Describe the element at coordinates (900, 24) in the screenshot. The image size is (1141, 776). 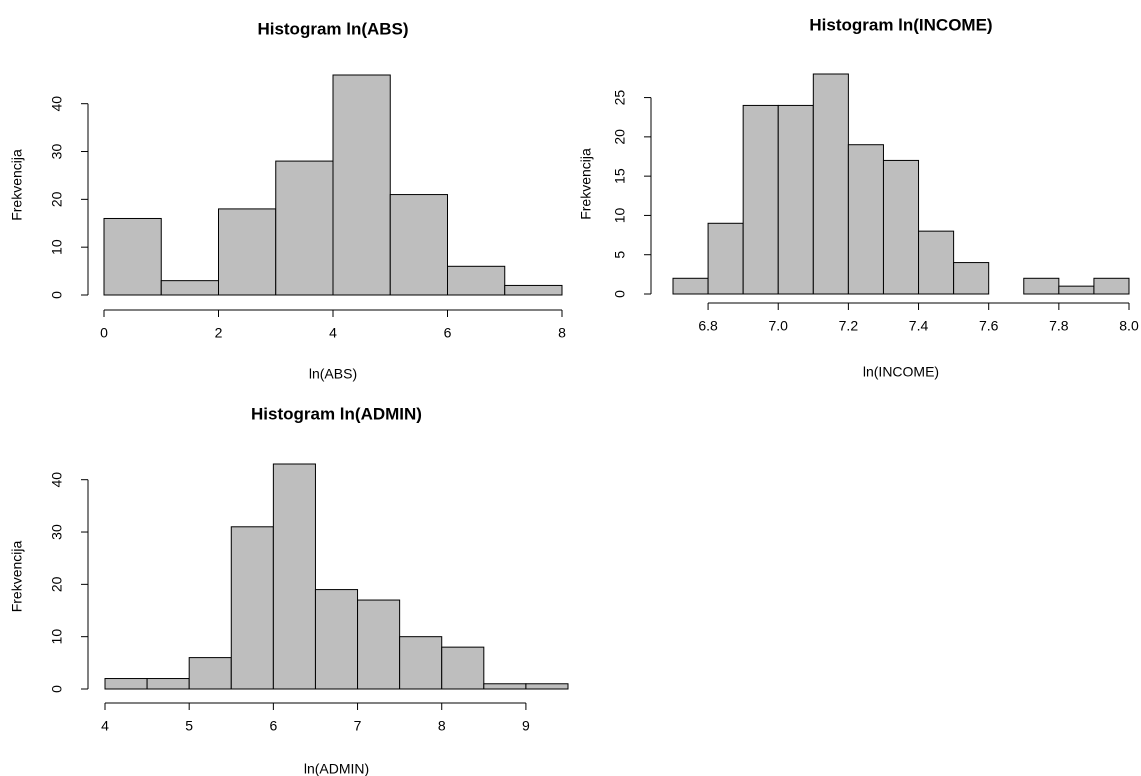
I see `chart-title: Histogram ln(INCOME)` at that location.